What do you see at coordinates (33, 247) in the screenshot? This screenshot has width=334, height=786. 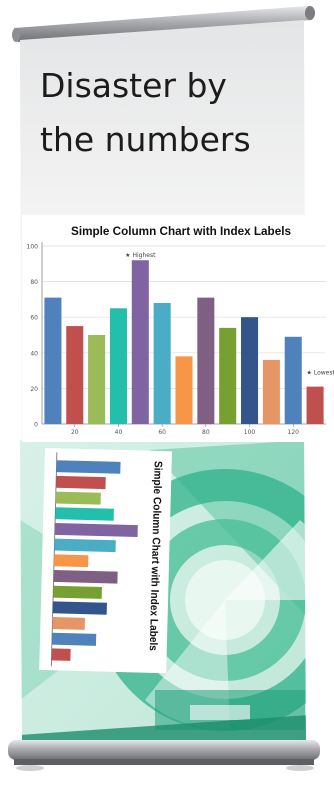 I see `y-tick-label: 100` at bounding box center [33, 247].